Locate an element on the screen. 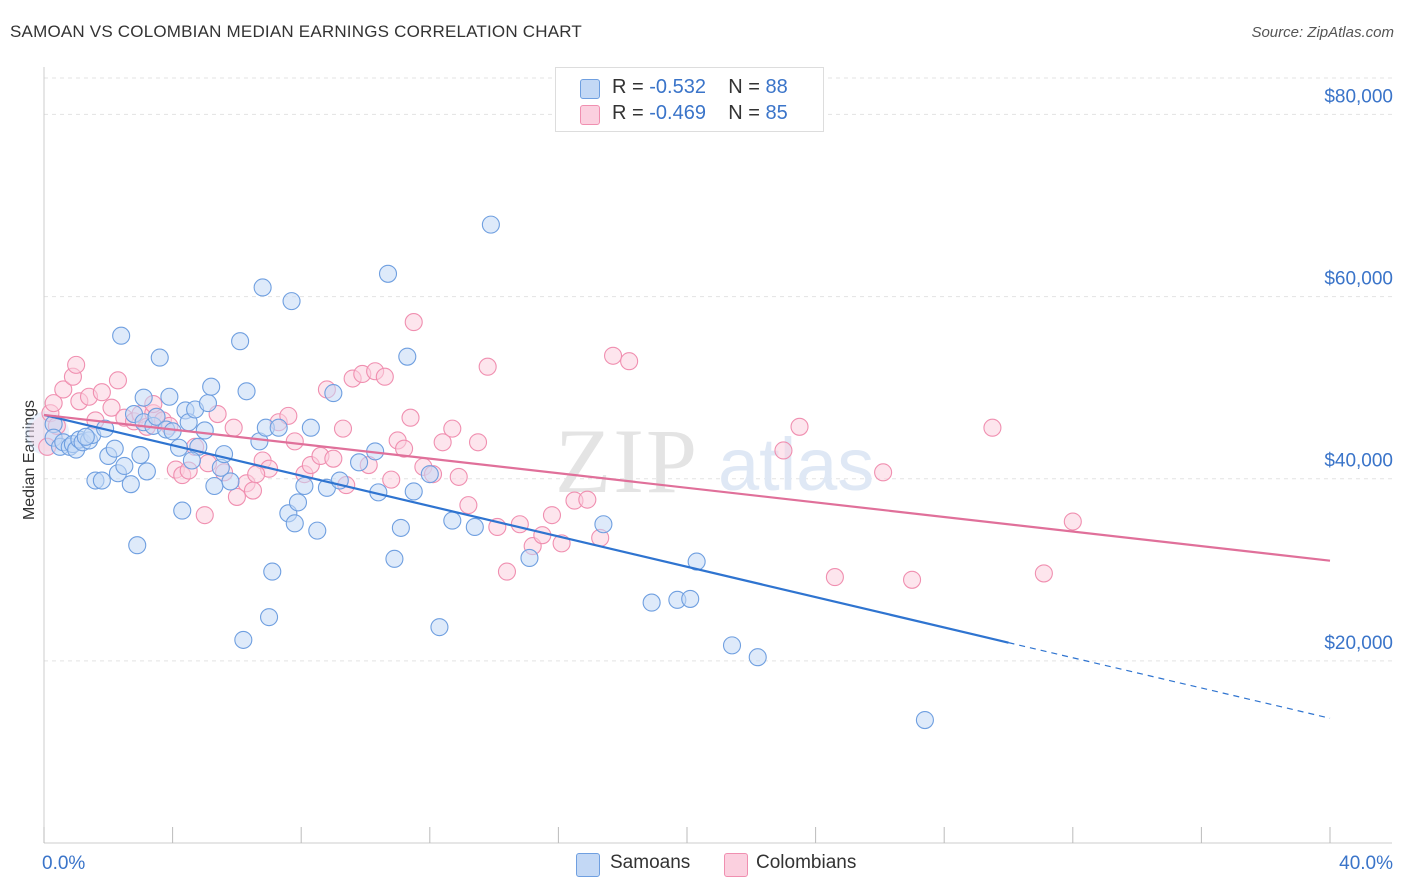  source-label: Source: ZipAtlas.com is located at coordinates (1322, 32).